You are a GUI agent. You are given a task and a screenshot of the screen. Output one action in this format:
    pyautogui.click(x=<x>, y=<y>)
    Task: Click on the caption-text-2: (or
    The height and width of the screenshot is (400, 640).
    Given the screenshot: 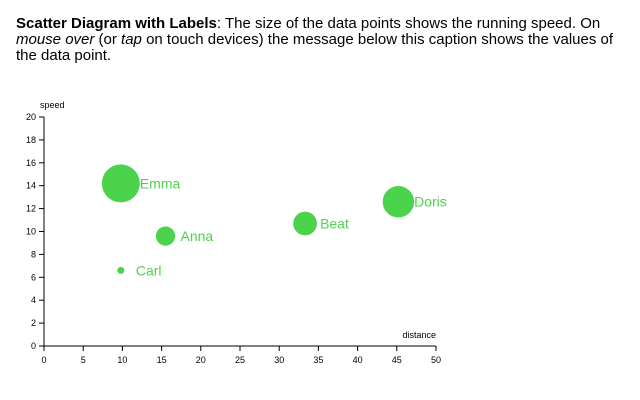 What is the action you would take?
    pyautogui.click(x=108, y=39)
    